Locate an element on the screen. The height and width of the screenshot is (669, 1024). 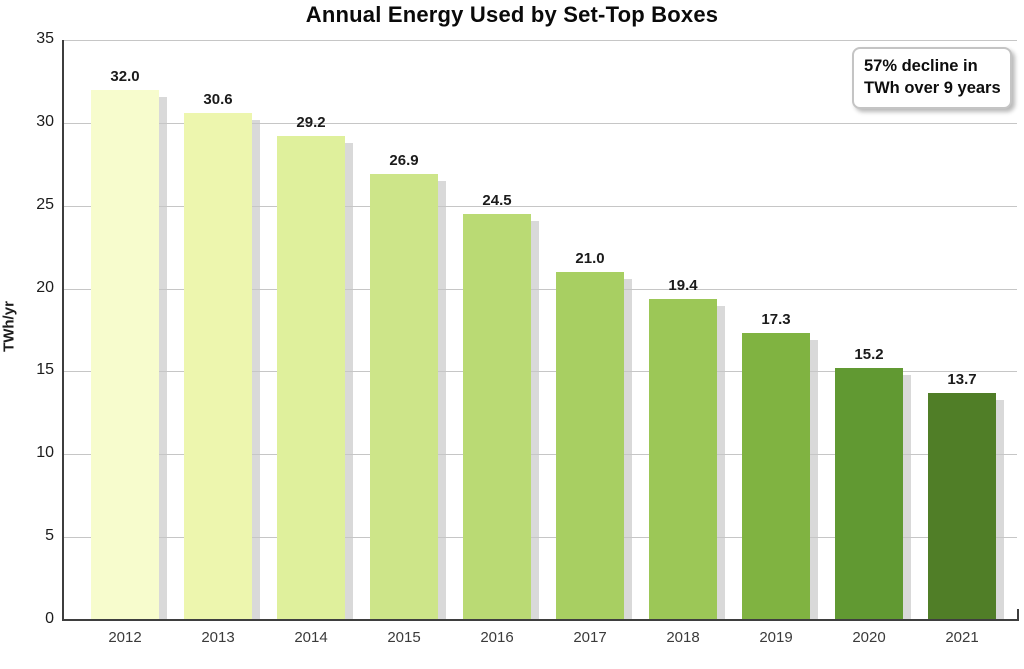
x-tick-label: 2013 is located at coordinates (218, 637).